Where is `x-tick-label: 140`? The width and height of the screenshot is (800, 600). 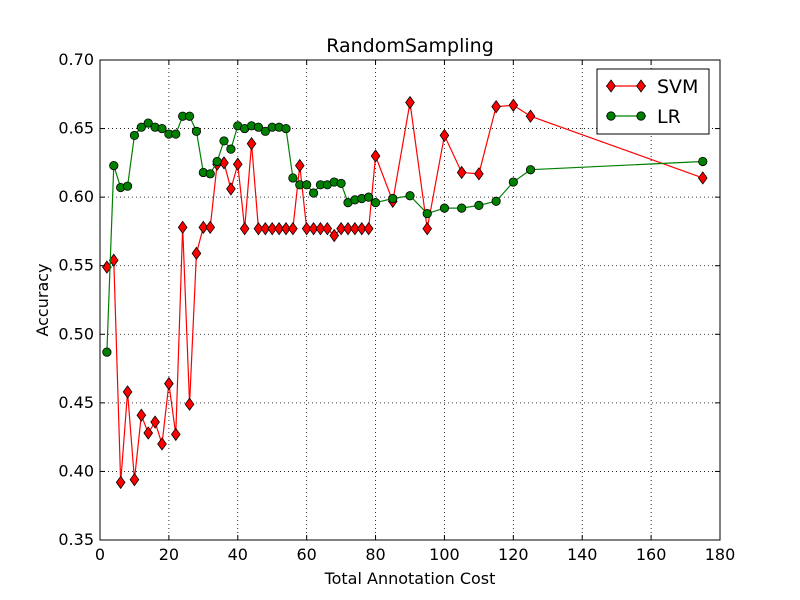
x-tick-label: 140 is located at coordinates (582, 554).